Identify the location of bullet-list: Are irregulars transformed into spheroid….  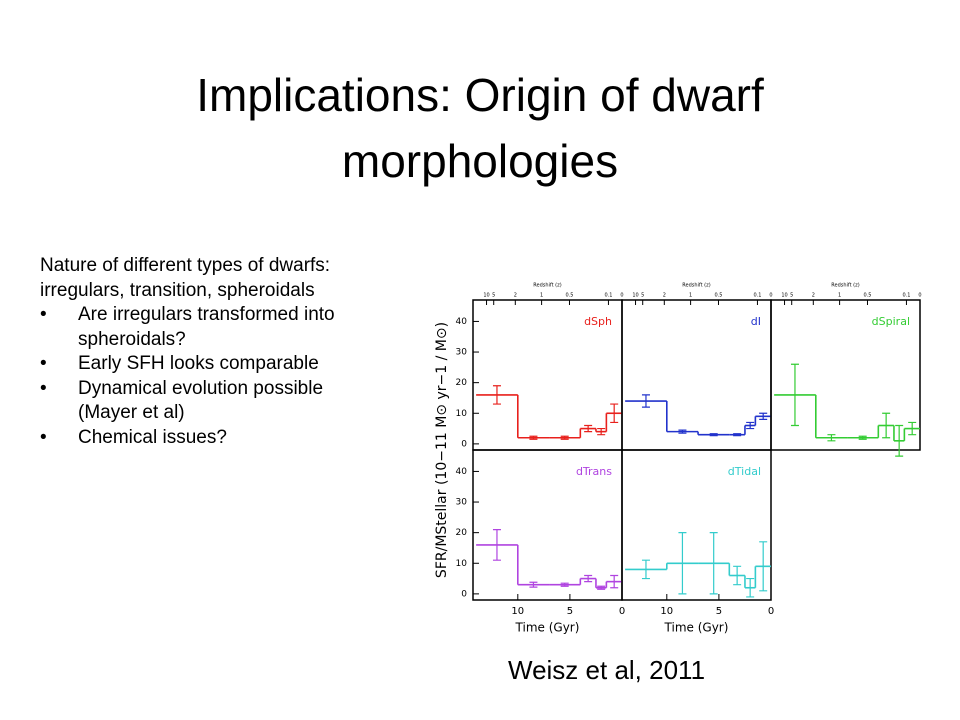
(207, 376).